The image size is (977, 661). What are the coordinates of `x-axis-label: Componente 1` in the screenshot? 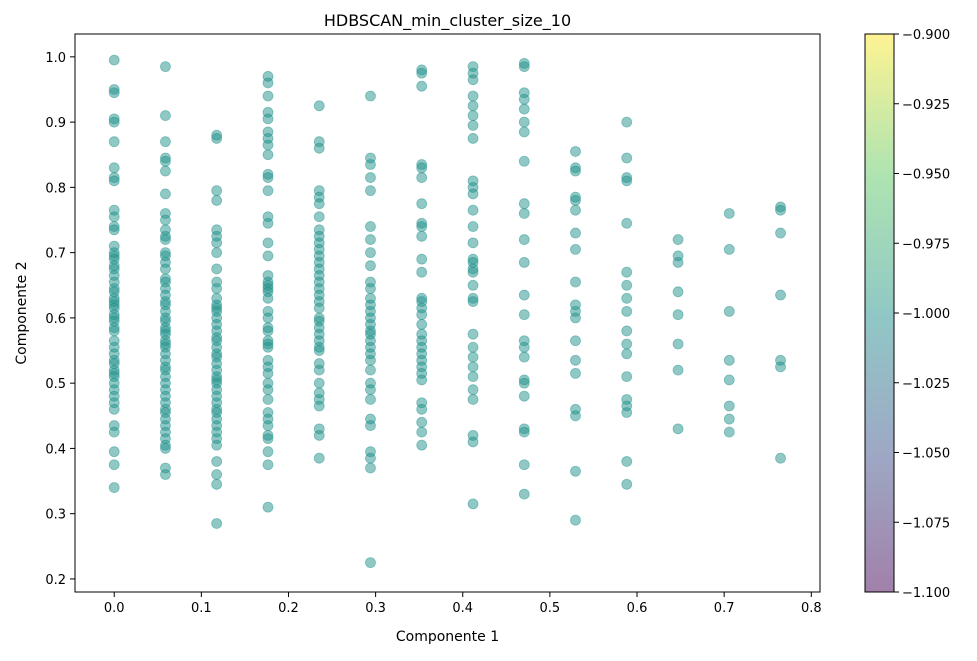 It's located at (447, 637).